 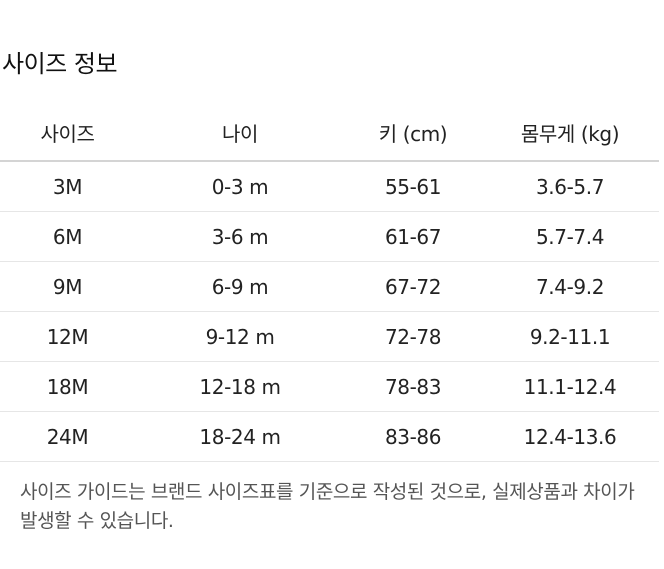 What do you see at coordinates (413, 286) in the screenshot?
I see `cell-height: 67-72` at bounding box center [413, 286].